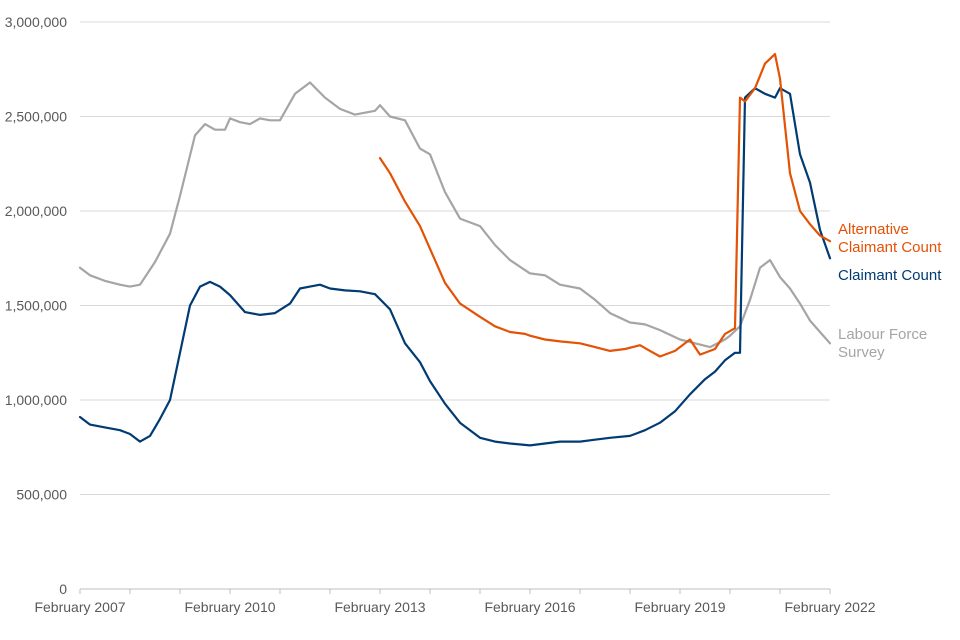 This screenshot has width=960, height=640. I want to click on series-label-labour-force-survey: Labour Force Survey, so click(882, 343).